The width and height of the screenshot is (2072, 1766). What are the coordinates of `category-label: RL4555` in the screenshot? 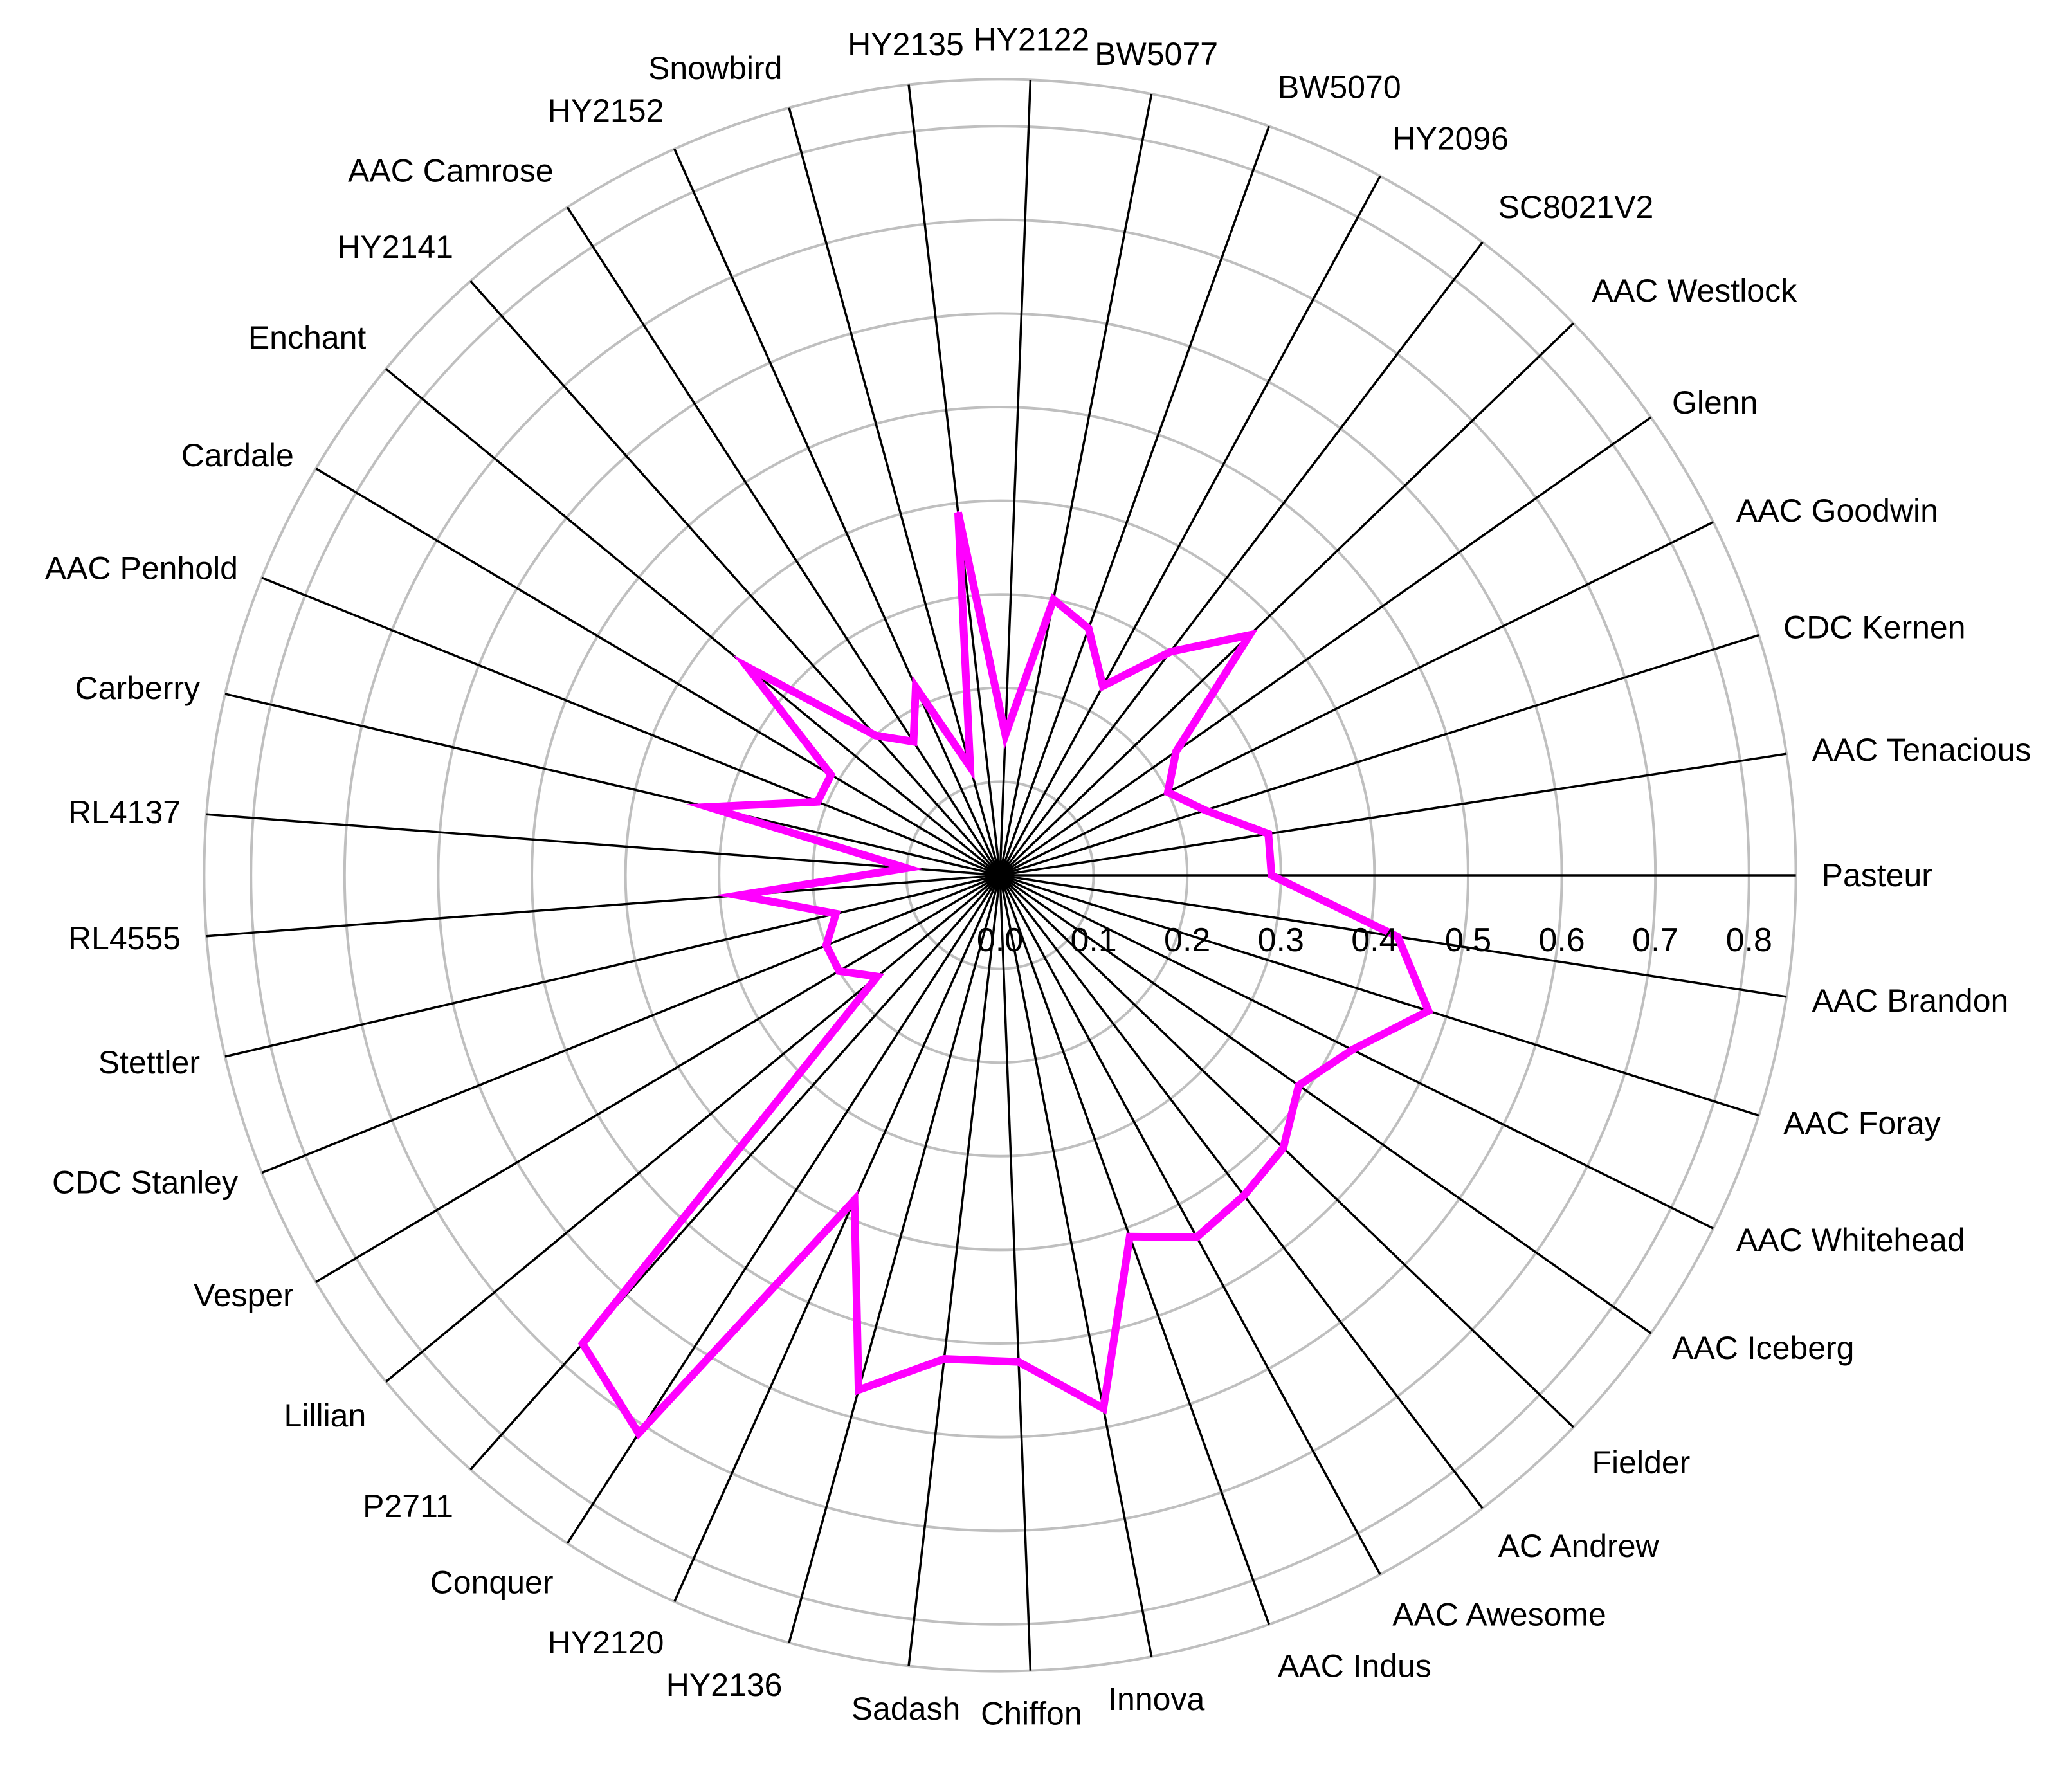 It's located at (124, 938).